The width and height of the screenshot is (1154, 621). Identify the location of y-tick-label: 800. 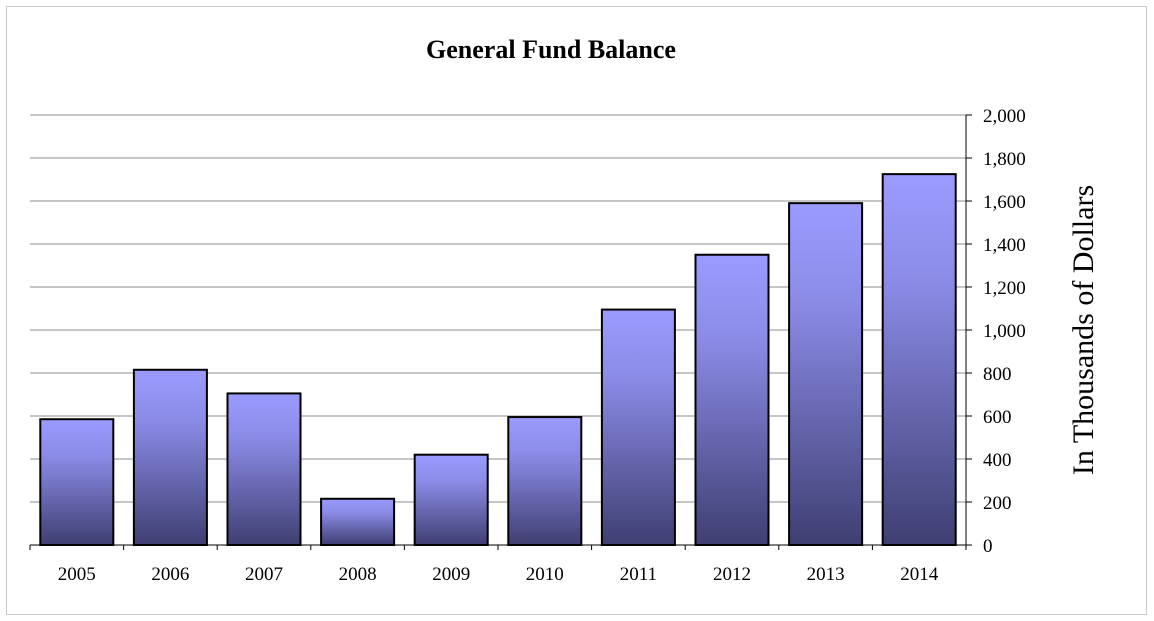
(997, 374).